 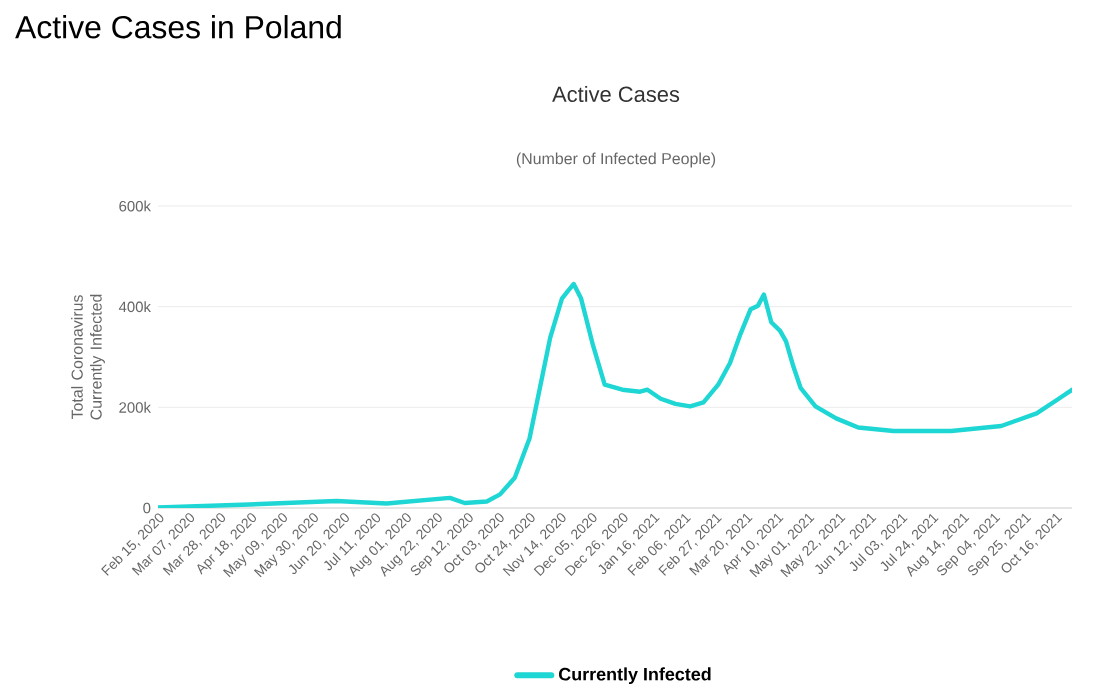 I want to click on chart-title: Active Cases, so click(x=616, y=94).